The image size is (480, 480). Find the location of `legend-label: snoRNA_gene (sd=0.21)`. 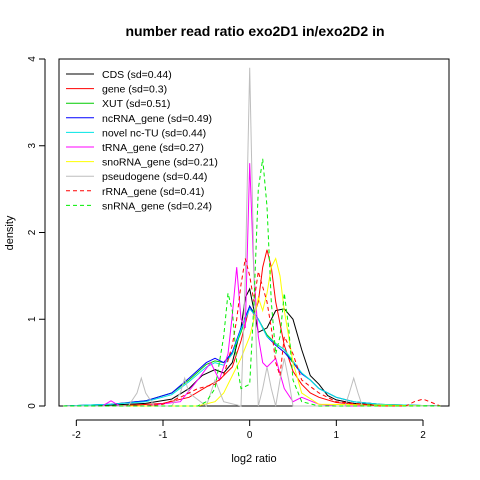

legend-label: snoRNA_gene (sd=0.21) is located at coordinates (160, 163).